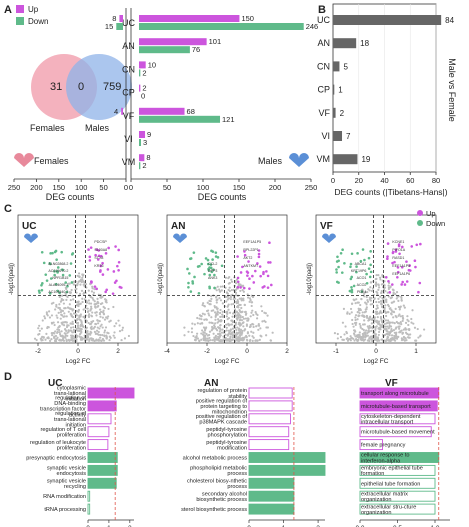  I want to click on tick-label-left: 250, so click(14, 187).